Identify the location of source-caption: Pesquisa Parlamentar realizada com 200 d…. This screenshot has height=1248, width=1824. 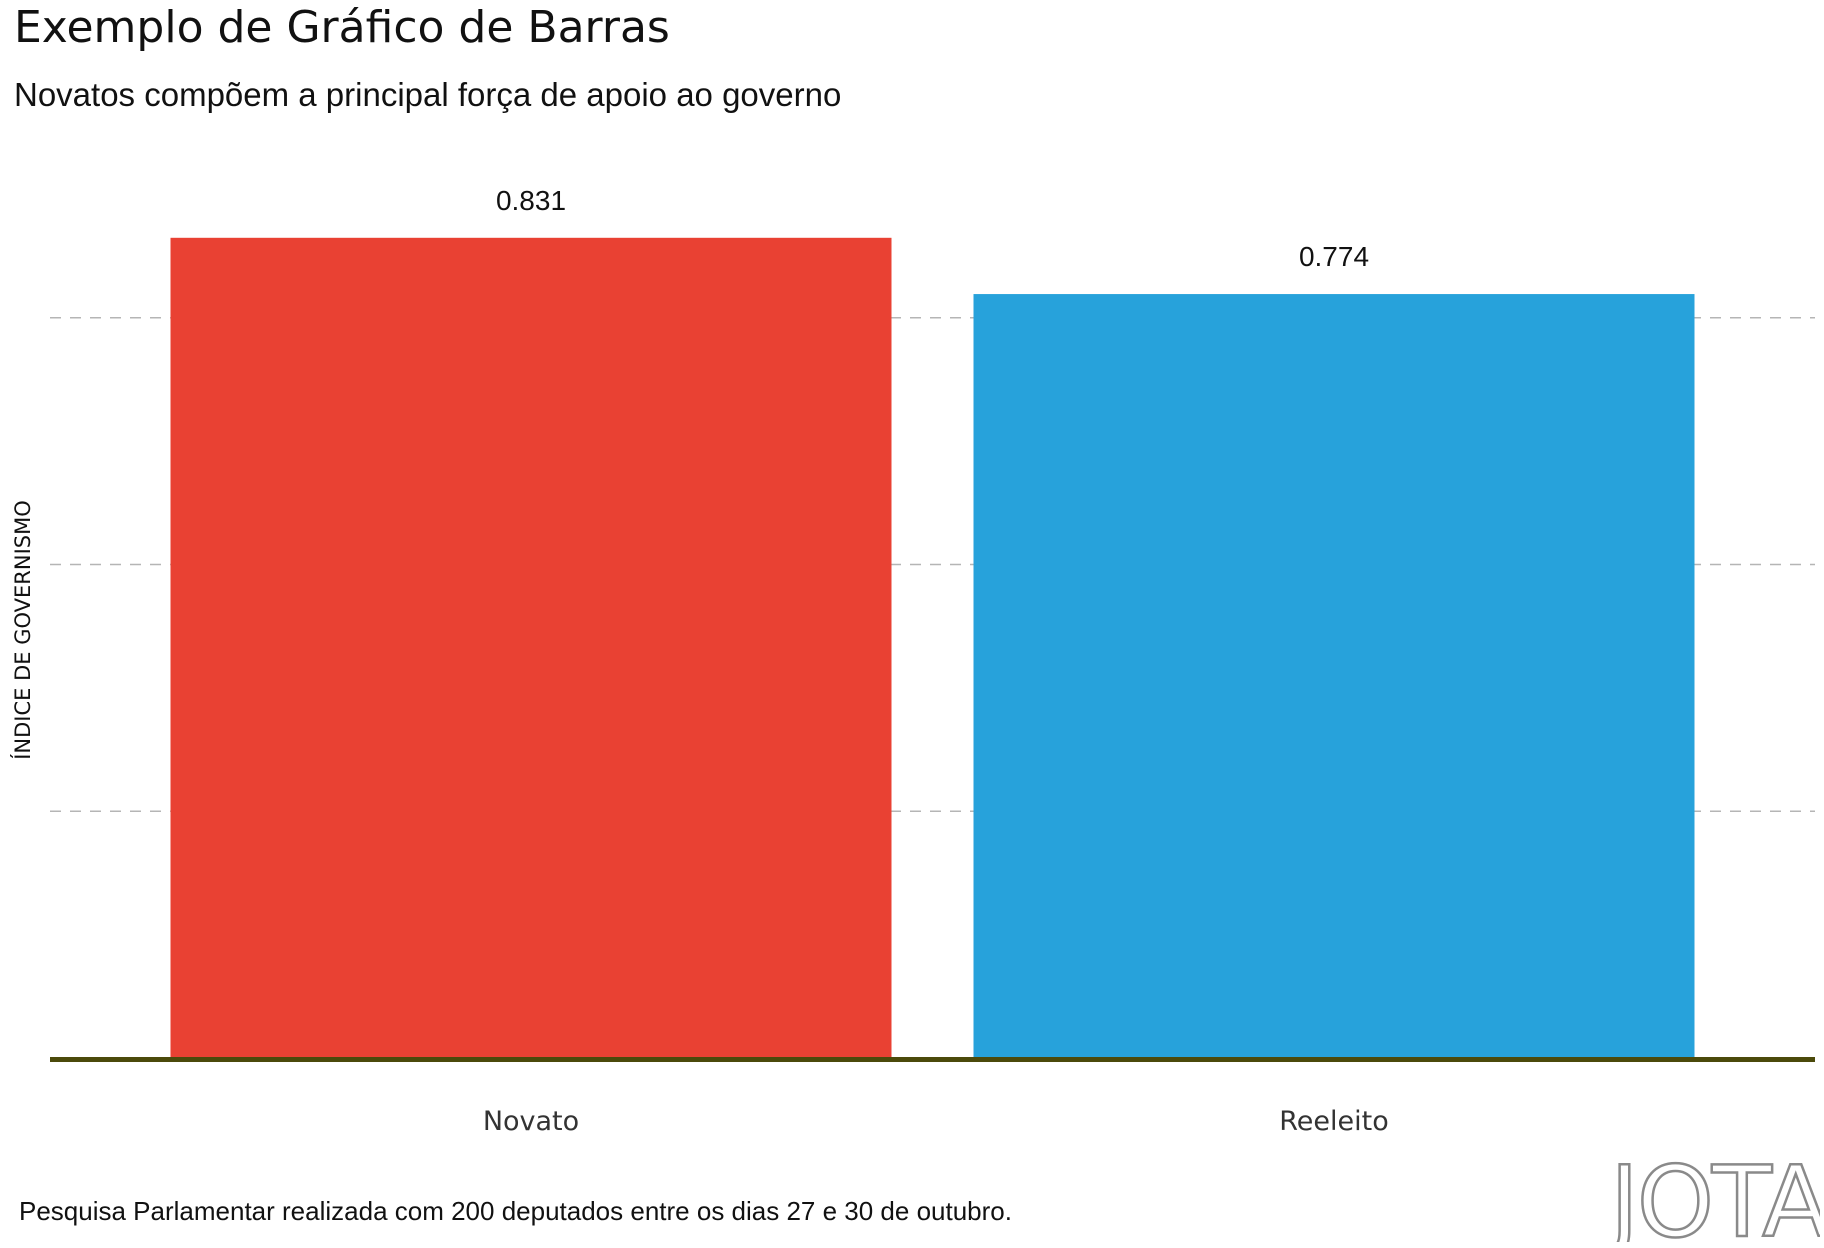
(515, 1211).